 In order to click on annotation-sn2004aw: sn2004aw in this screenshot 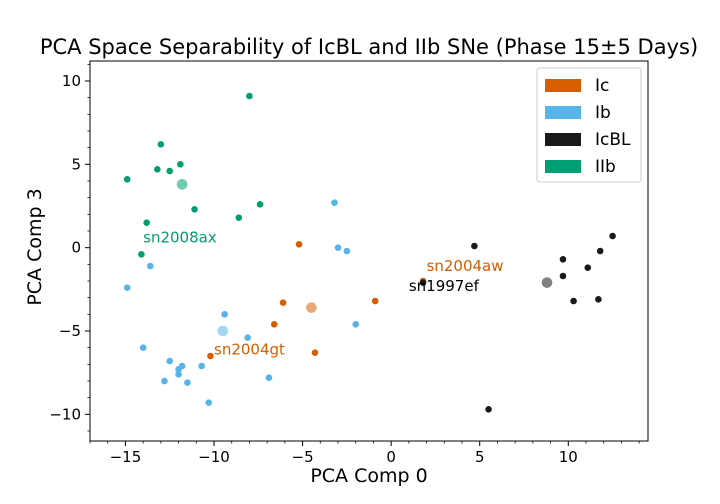, I will do `click(465, 266)`.